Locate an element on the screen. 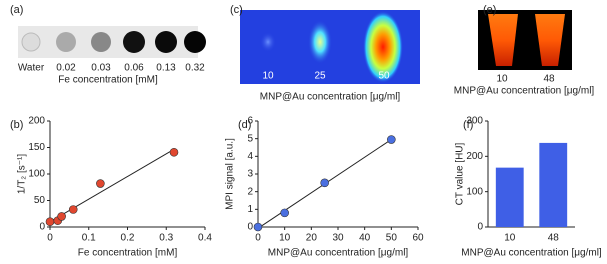 The height and width of the screenshot is (264, 607). y-tick-label: 300 is located at coordinates (474, 121).